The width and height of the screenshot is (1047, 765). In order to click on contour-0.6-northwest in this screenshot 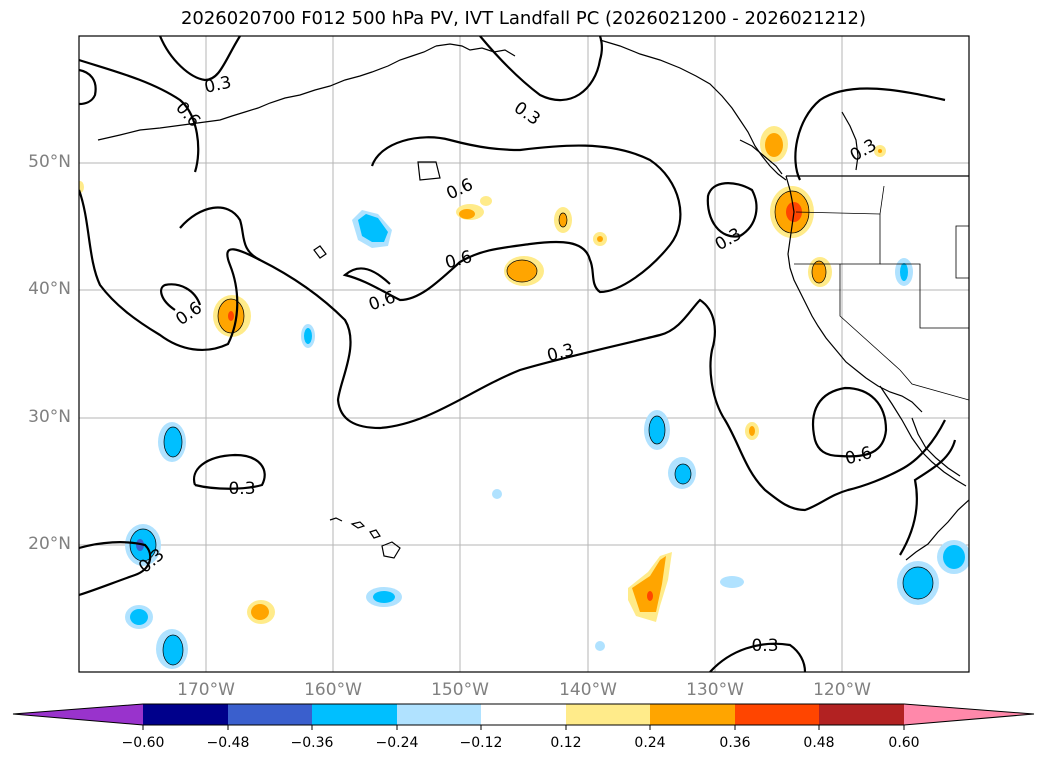, I will do `click(139, 115)`.